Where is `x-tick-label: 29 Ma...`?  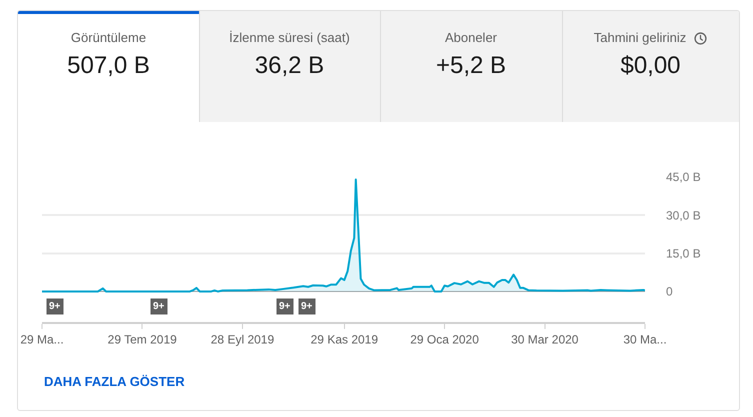 x-tick-label: 29 Ma... is located at coordinates (42, 339).